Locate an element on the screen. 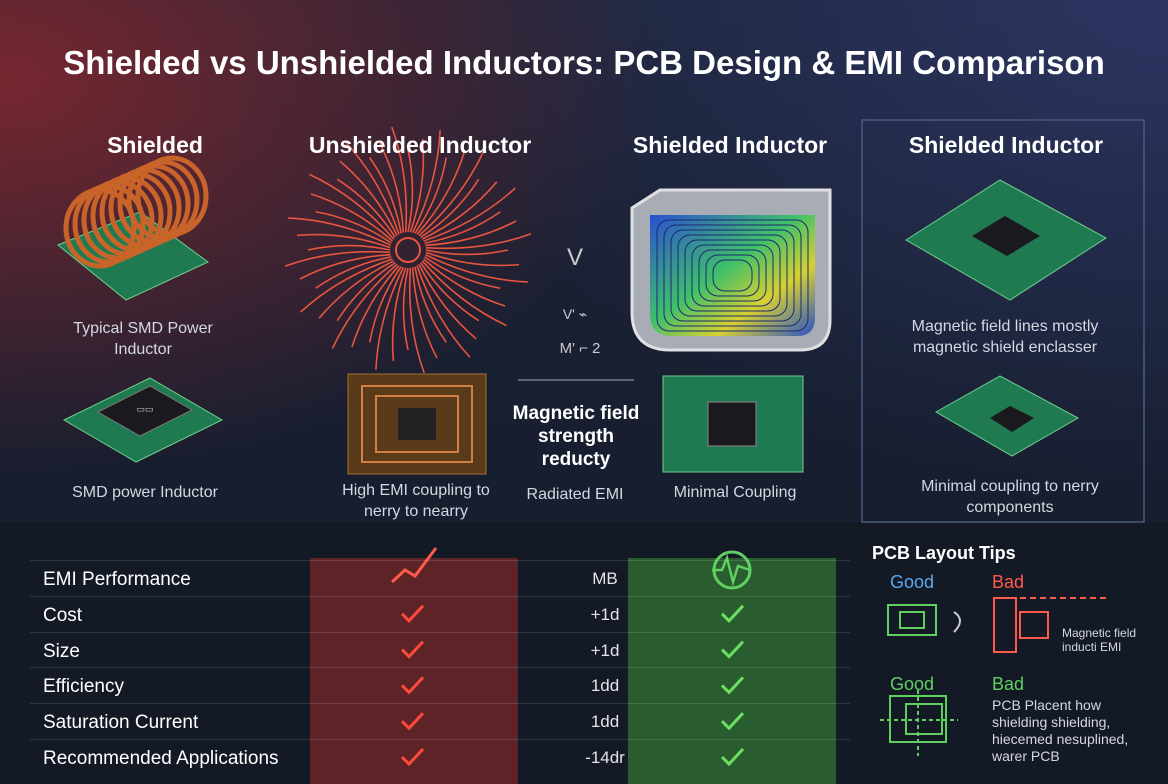  table-row: Saturation Current 1dd is located at coordinates (440, 721).